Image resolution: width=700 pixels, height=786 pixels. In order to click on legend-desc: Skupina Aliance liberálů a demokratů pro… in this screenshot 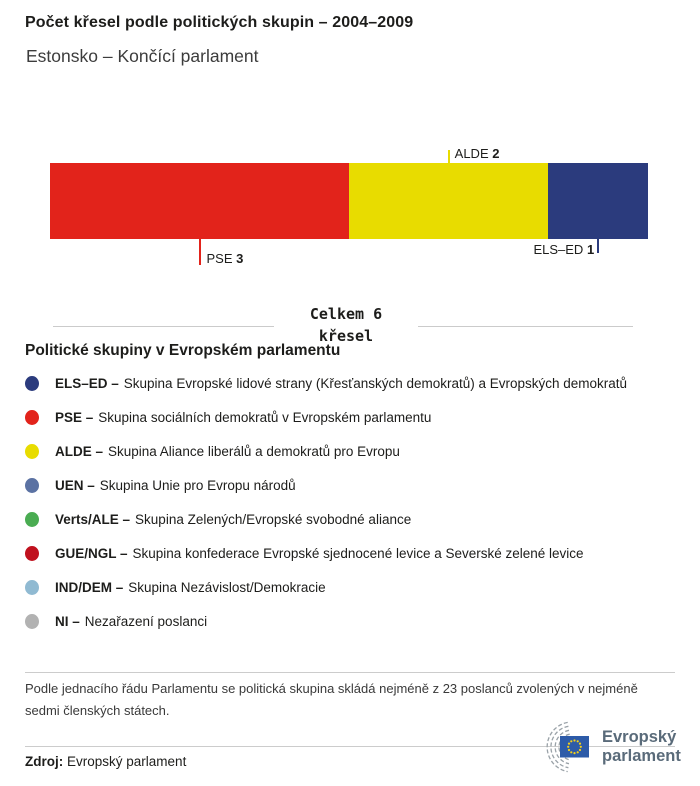, I will do `click(254, 451)`.